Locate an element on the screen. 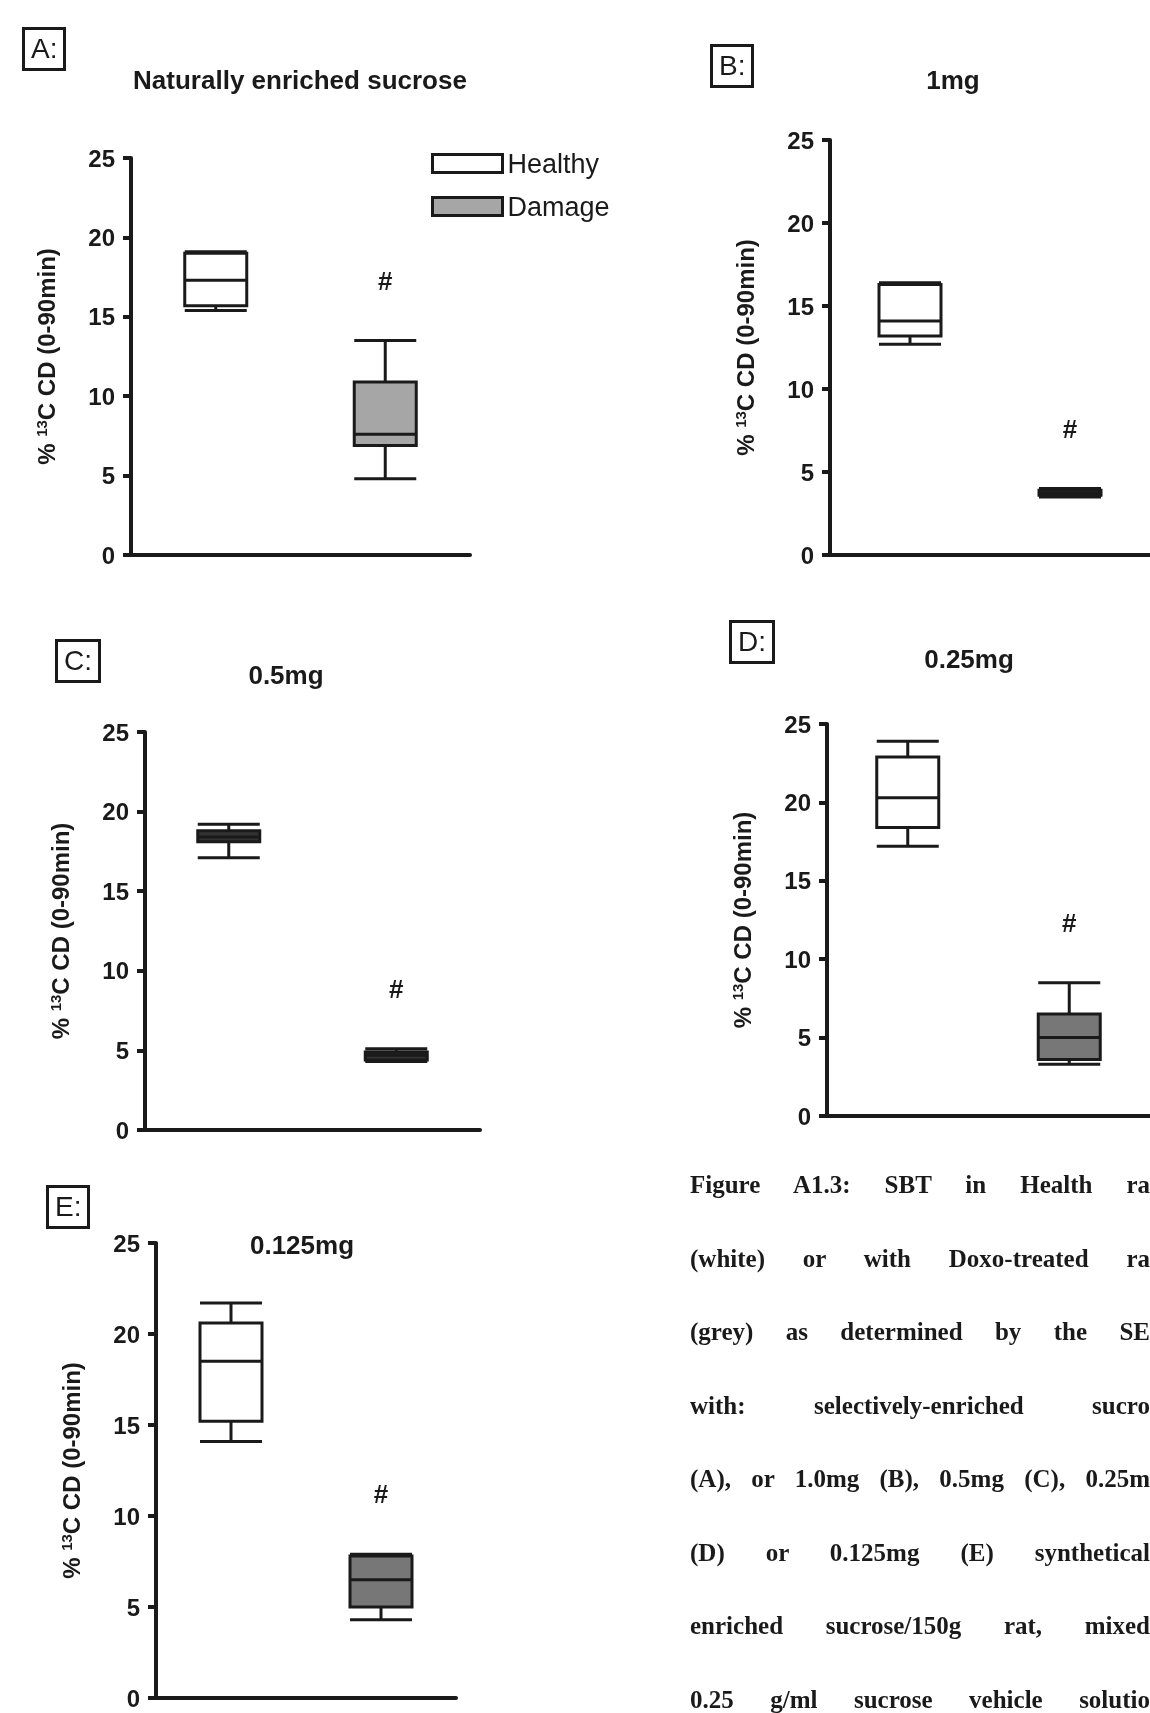 The height and width of the screenshot is (1713, 1150). chart-title: 0.25mg is located at coordinates (969, 659).